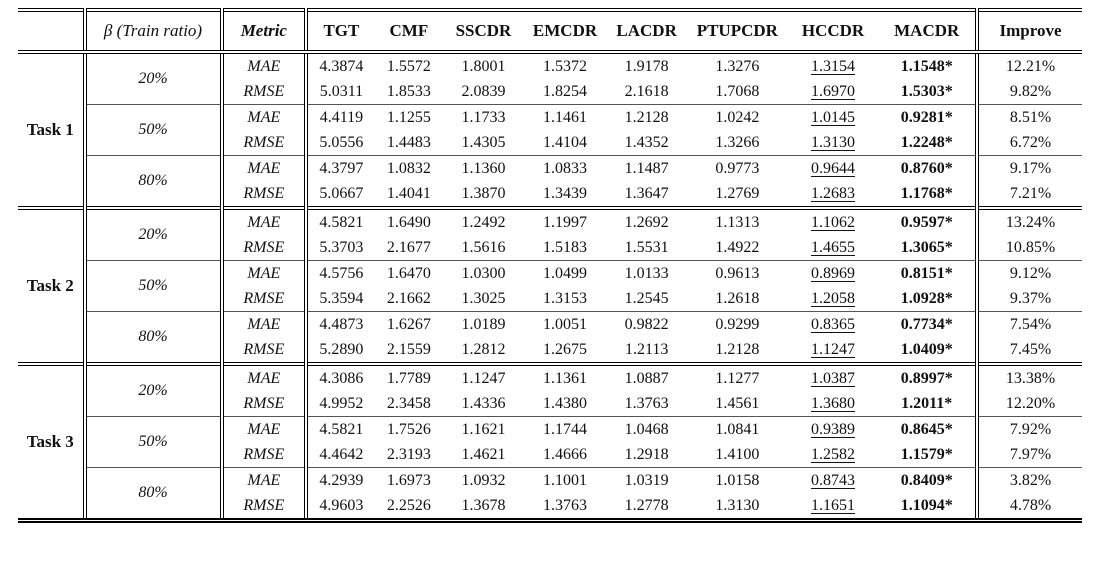  I want to click on value-cmf: 2.3458, so click(408, 403).